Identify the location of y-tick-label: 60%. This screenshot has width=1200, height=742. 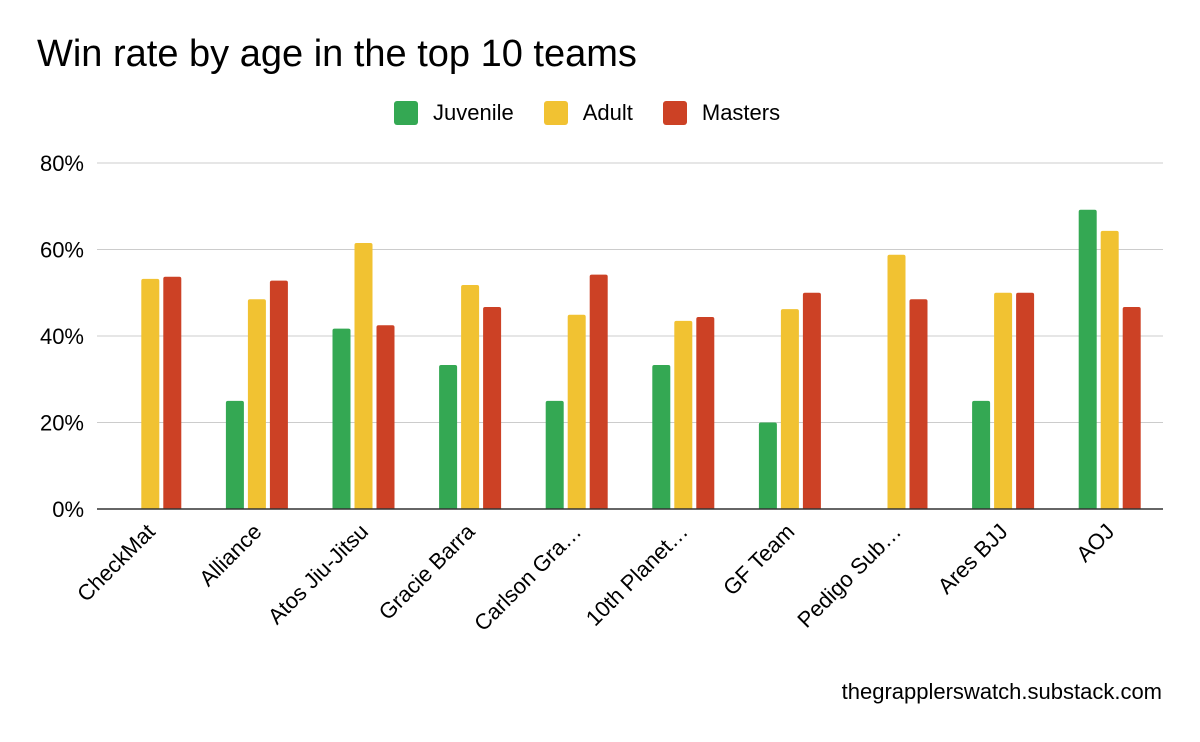
(62, 250).